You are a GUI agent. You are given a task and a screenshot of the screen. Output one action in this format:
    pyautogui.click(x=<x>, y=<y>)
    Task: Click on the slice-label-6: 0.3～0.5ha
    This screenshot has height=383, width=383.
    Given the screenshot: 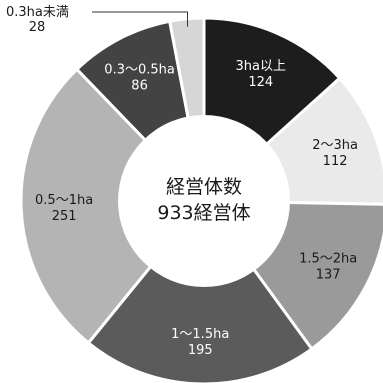 What is the action you would take?
    pyautogui.click(x=139, y=70)
    